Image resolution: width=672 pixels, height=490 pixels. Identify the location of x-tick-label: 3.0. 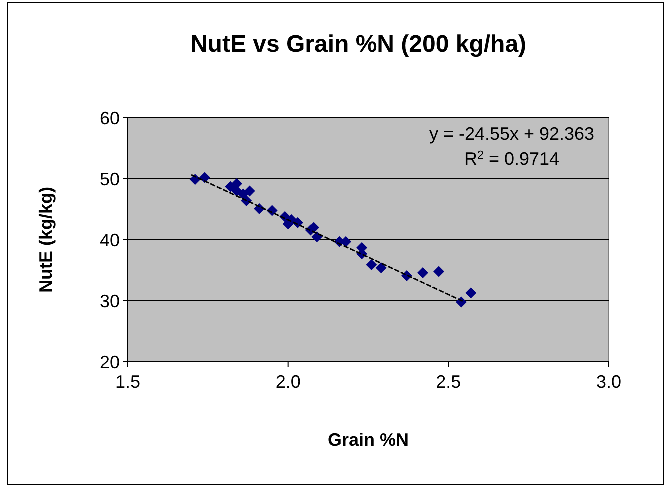
(609, 382).